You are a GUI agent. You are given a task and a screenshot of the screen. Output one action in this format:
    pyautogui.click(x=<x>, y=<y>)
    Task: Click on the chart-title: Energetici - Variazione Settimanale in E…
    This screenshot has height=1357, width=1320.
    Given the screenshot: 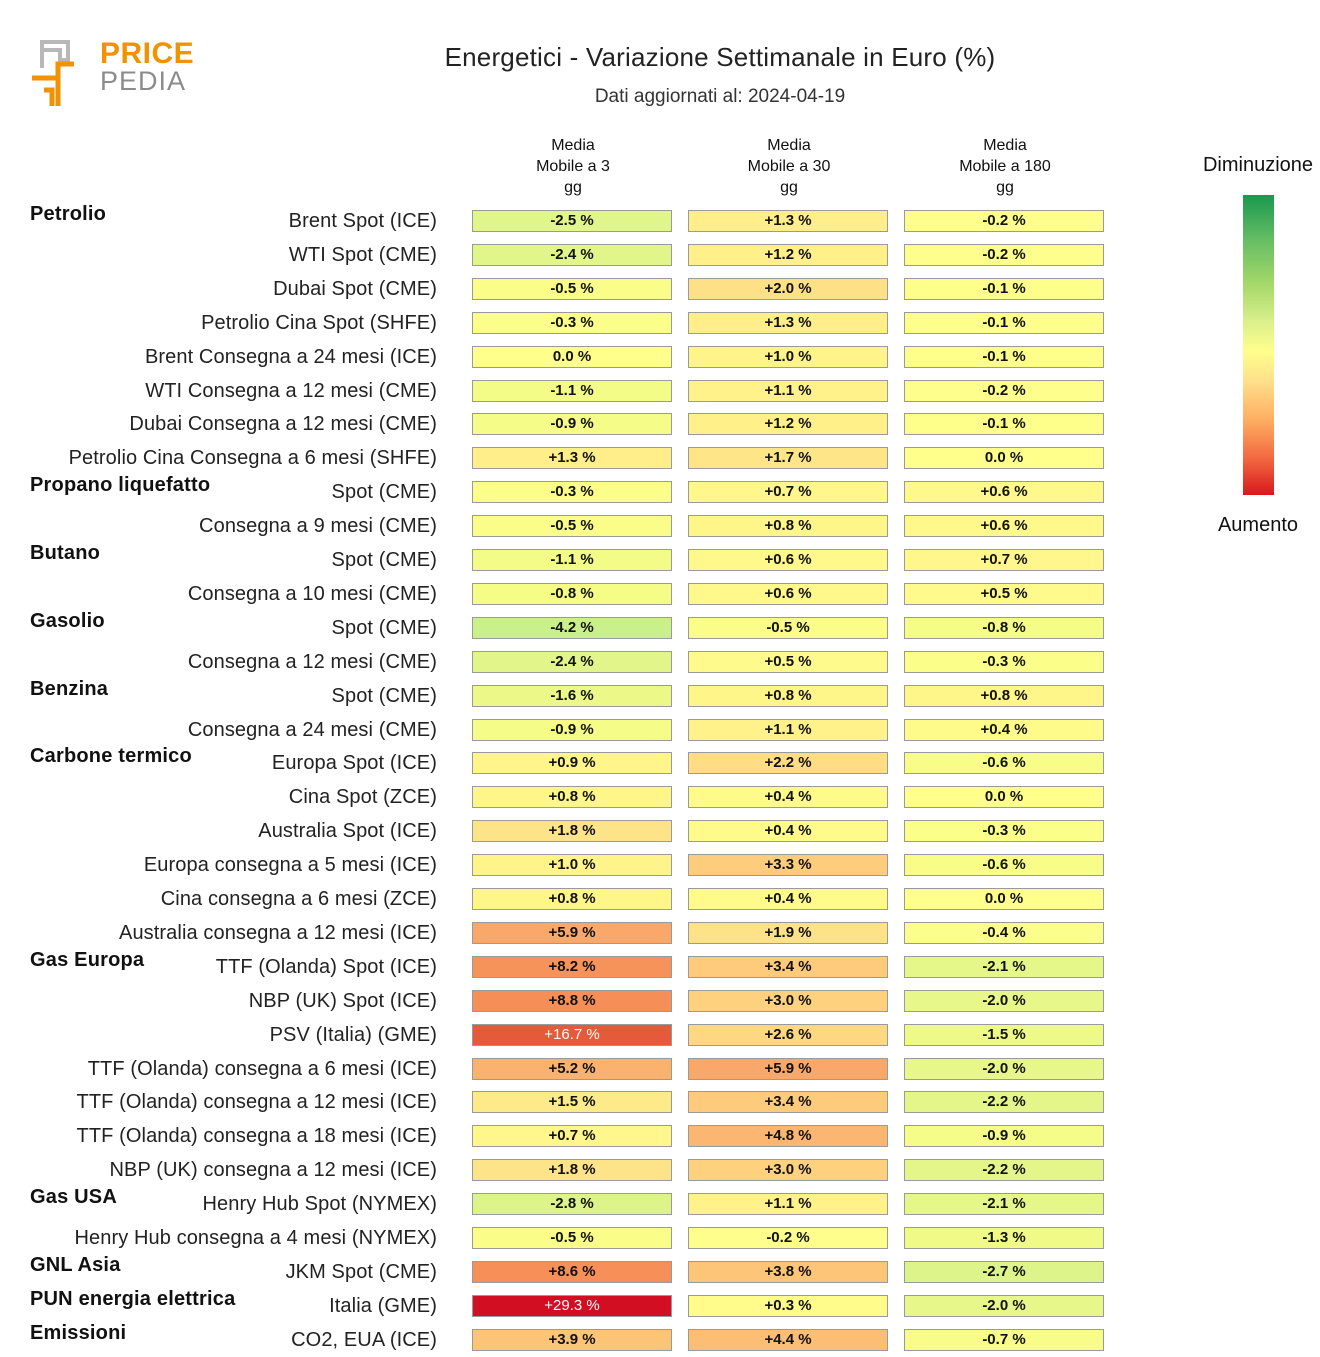 What is the action you would take?
    pyautogui.click(x=720, y=57)
    